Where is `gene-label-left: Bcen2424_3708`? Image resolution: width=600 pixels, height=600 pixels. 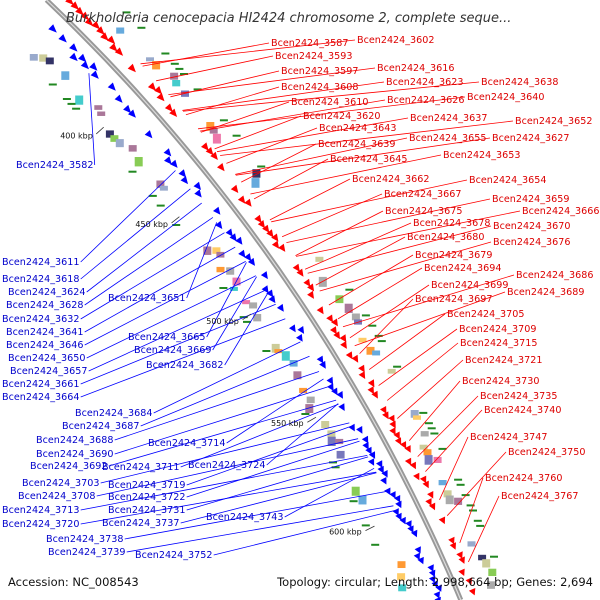
gene-label-left: Bcen2424_3708 is located at coordinates (56, 496).